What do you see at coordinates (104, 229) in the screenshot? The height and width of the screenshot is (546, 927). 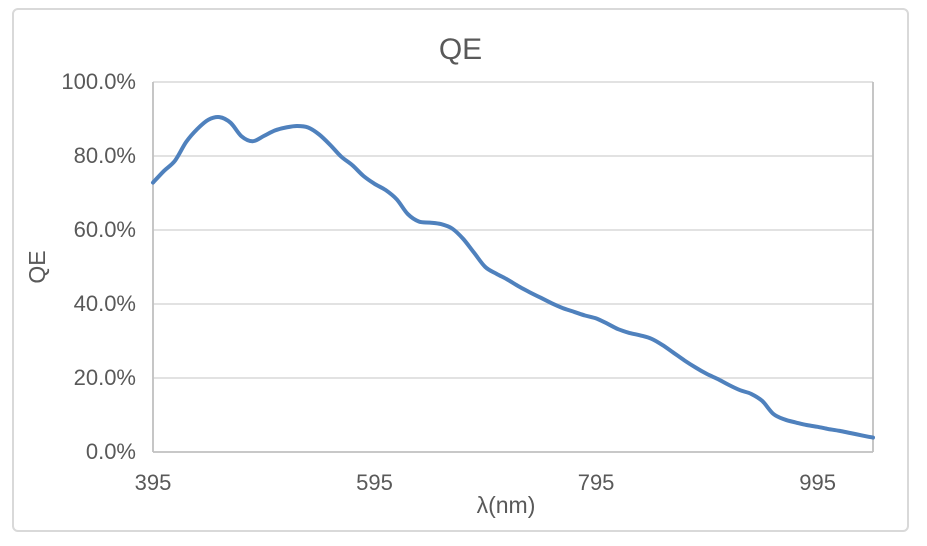 I see `y-tick-label-60: 60.0%` at bounding box center [104, 229].